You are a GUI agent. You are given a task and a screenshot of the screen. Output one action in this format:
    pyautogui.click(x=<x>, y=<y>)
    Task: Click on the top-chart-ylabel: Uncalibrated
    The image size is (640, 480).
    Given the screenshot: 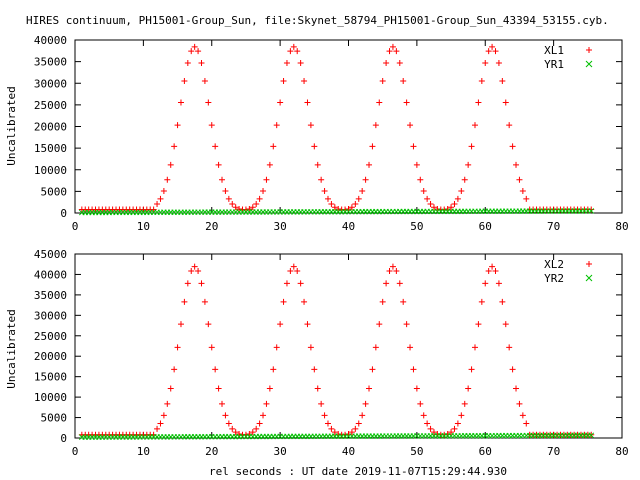 What is the action you would take?
    pyautogui.click(x=11, y=125)
    